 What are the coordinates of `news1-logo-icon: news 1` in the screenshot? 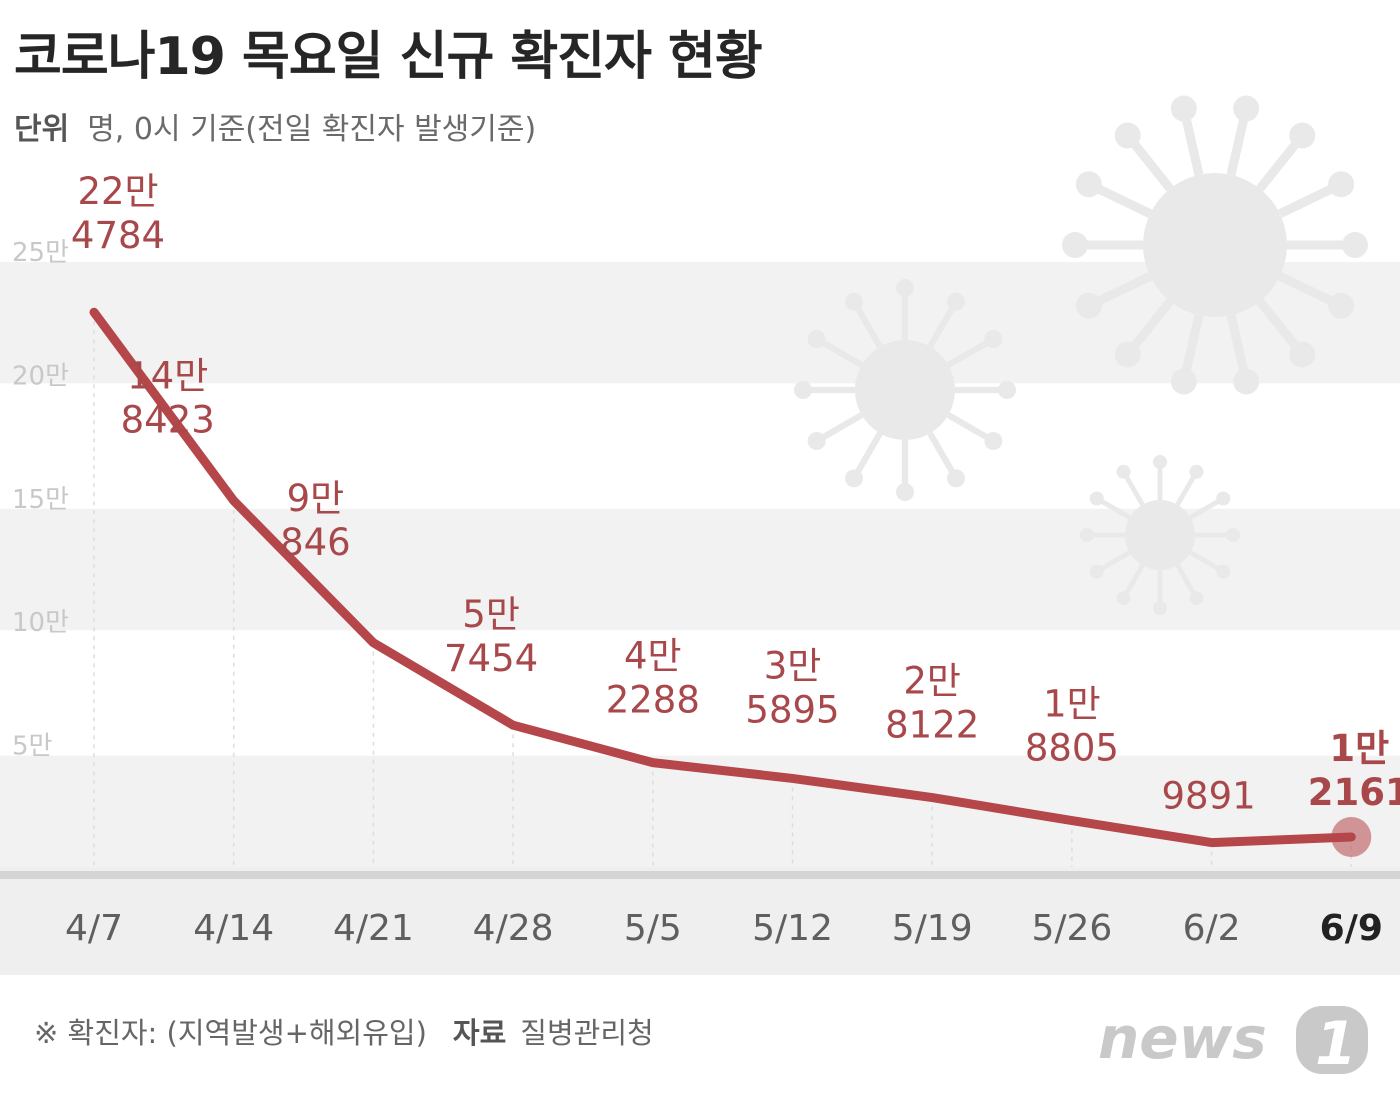 It's located at (1233, 1041).